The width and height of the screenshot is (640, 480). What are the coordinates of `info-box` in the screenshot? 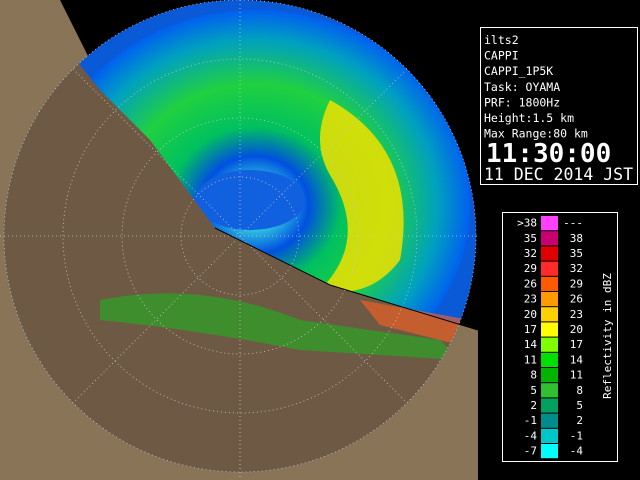 It's located at (559, 106).